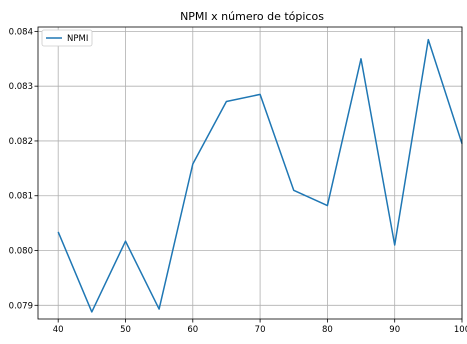 The height and width of the screenshot is (344, 467). What do you see at coordinates (77, 39) in the screenshot?
I see `legend-label-npmi: NPMI` at bounding box center [77, 39].